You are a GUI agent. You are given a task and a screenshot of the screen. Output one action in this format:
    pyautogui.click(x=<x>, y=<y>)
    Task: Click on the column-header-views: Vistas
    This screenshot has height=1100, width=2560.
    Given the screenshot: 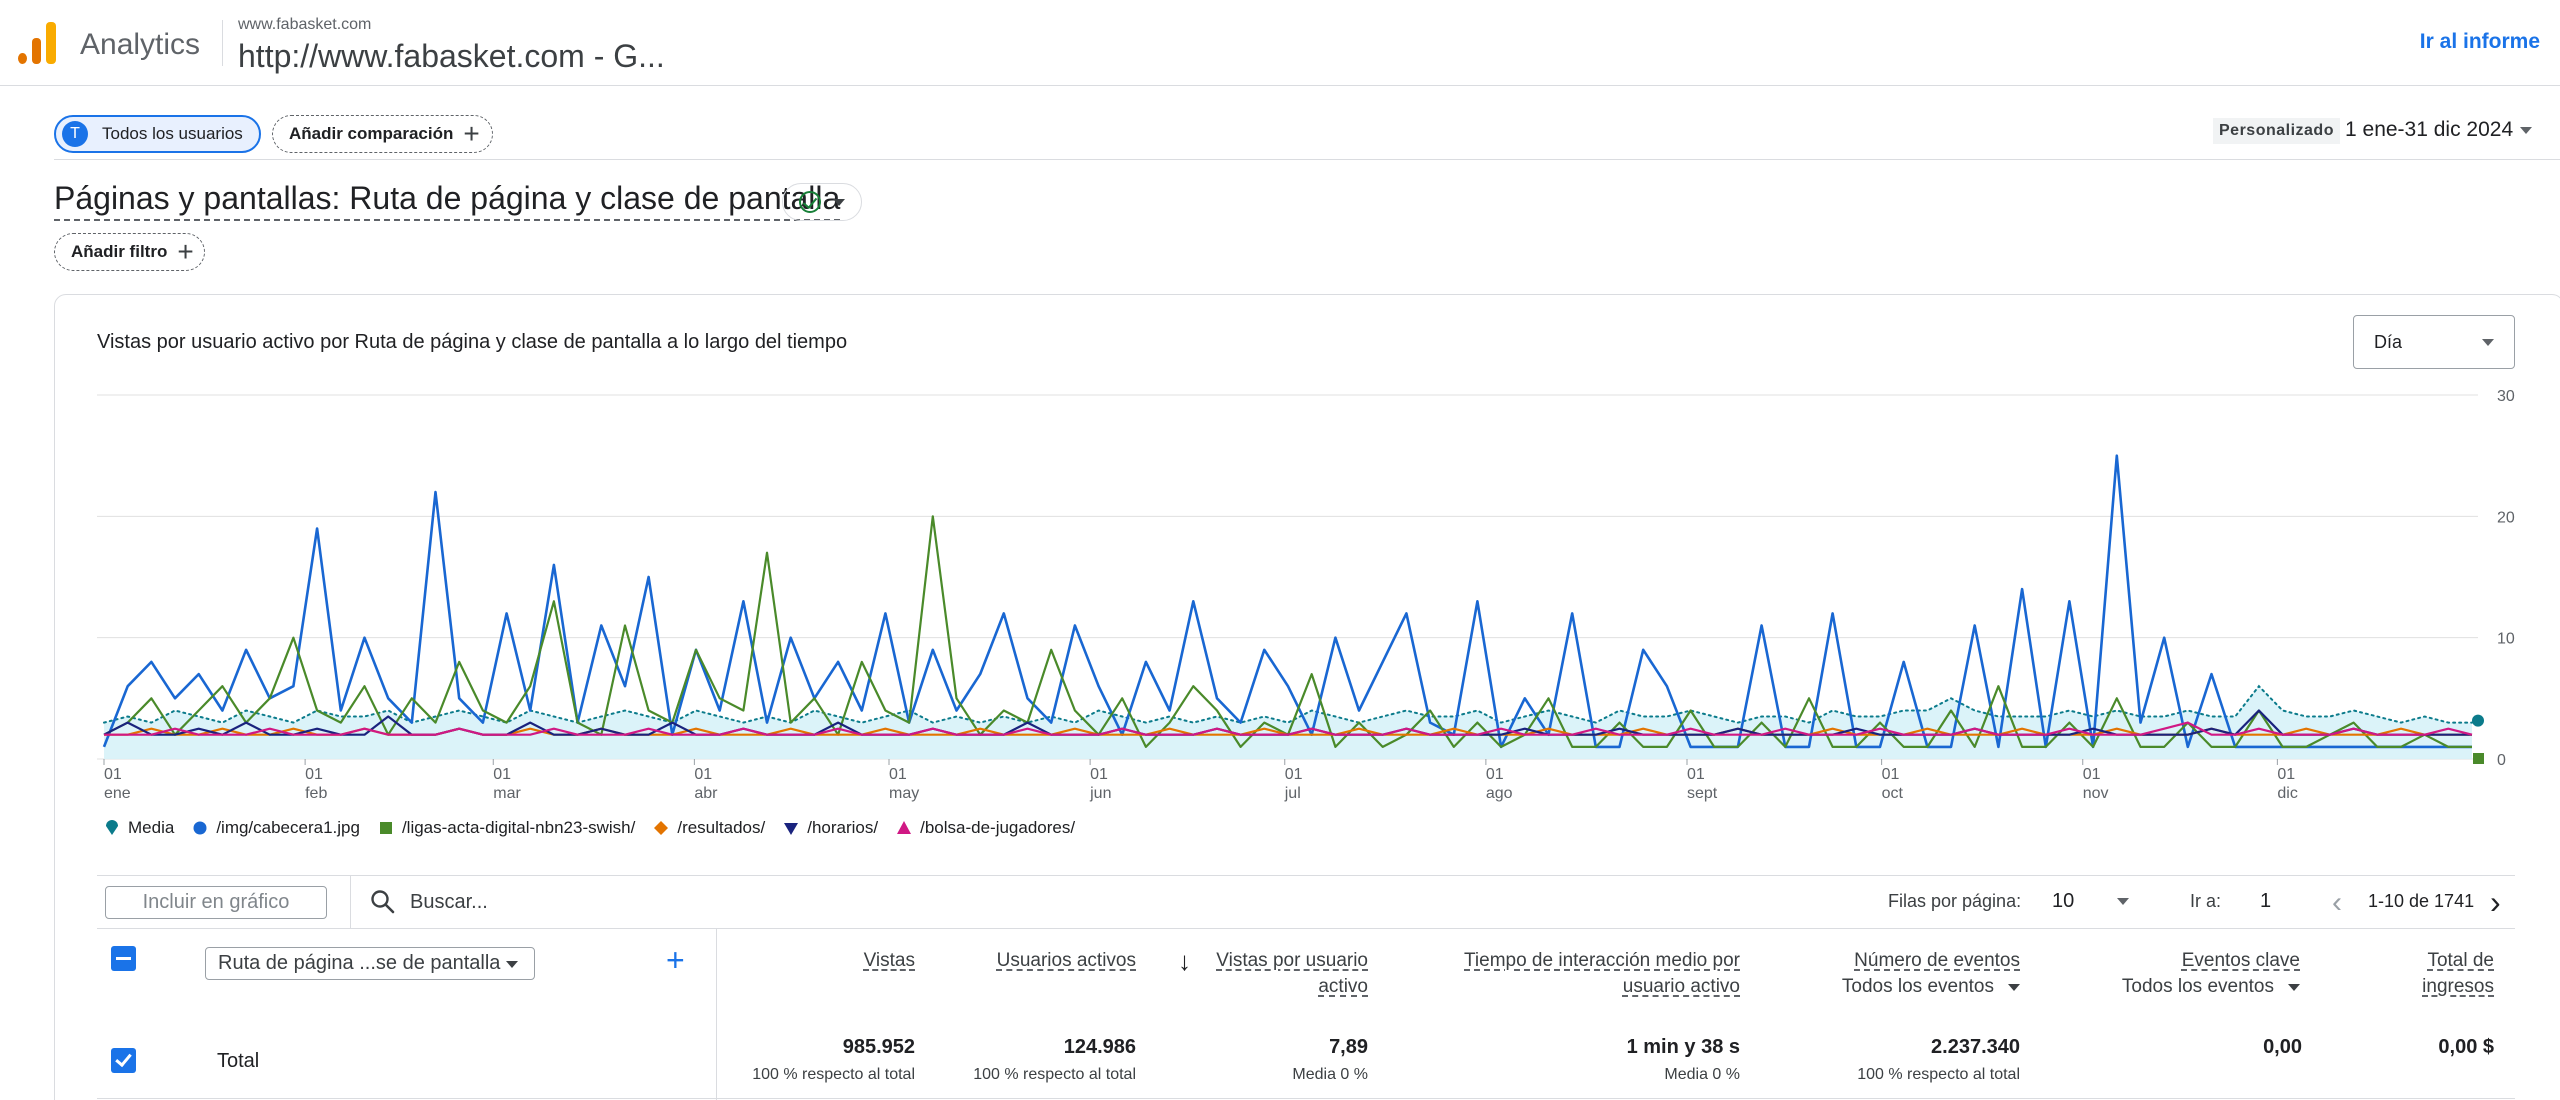 What is the action you would take?
    pyautogui.click(x=889, y=961)
    